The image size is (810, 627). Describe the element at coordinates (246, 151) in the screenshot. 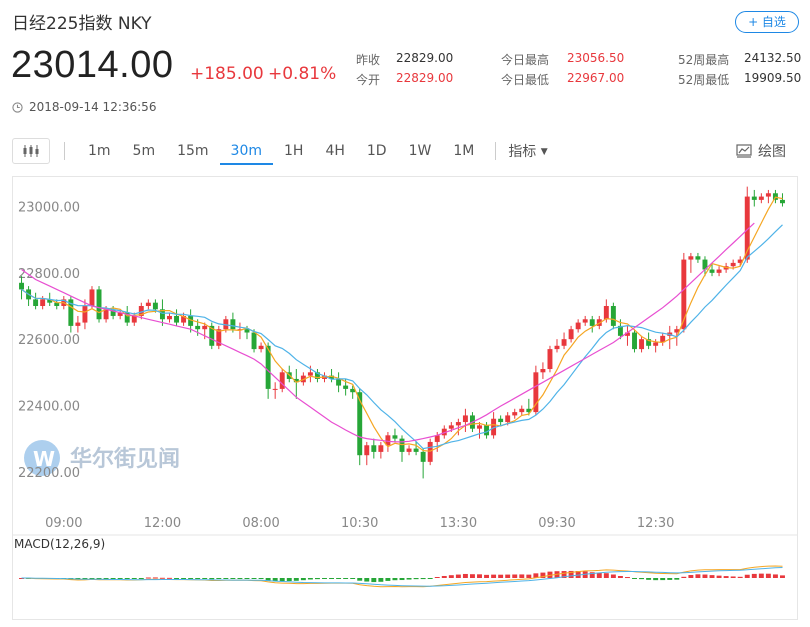

I see `timeframe-tab-30m: 30m` at that location.